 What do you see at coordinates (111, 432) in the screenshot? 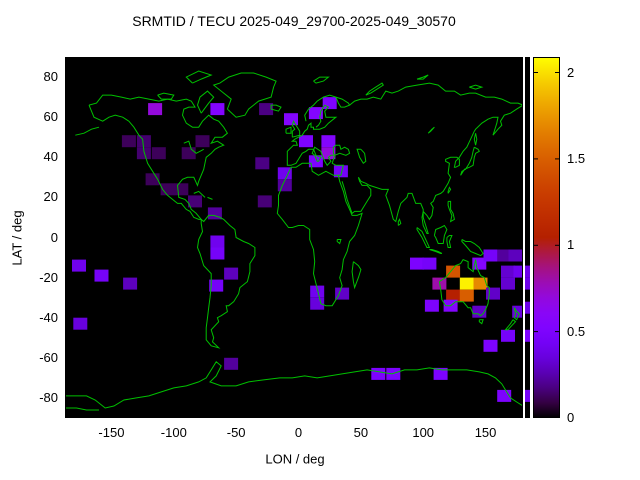
I see `x-tick-label: -150` at bounding box center [111, 432].